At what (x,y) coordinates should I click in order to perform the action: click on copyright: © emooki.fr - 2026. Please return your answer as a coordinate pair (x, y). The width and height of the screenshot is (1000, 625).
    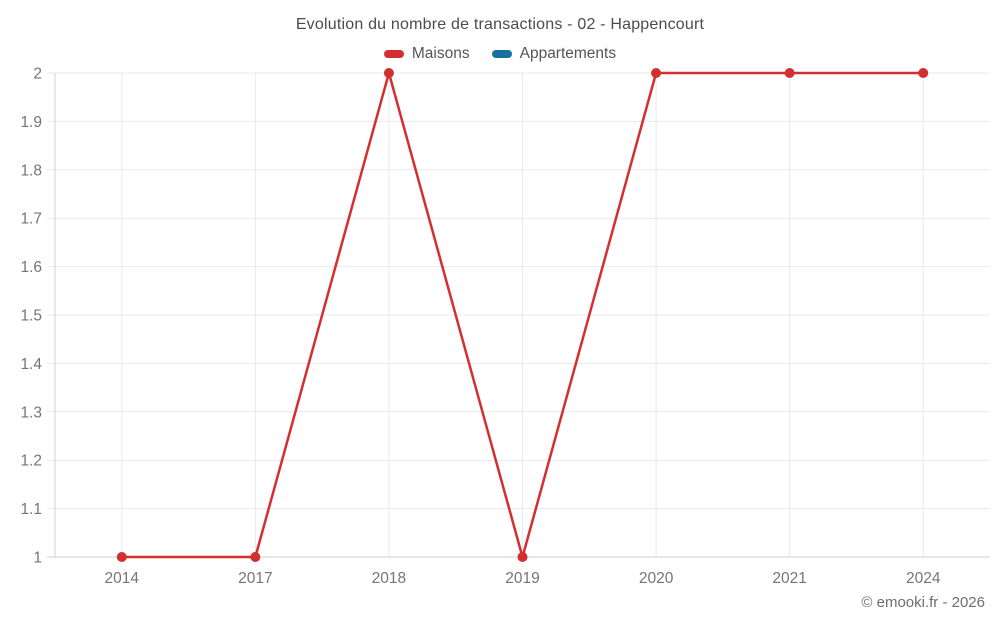
    Looking at the image, I should click on (923, 602).